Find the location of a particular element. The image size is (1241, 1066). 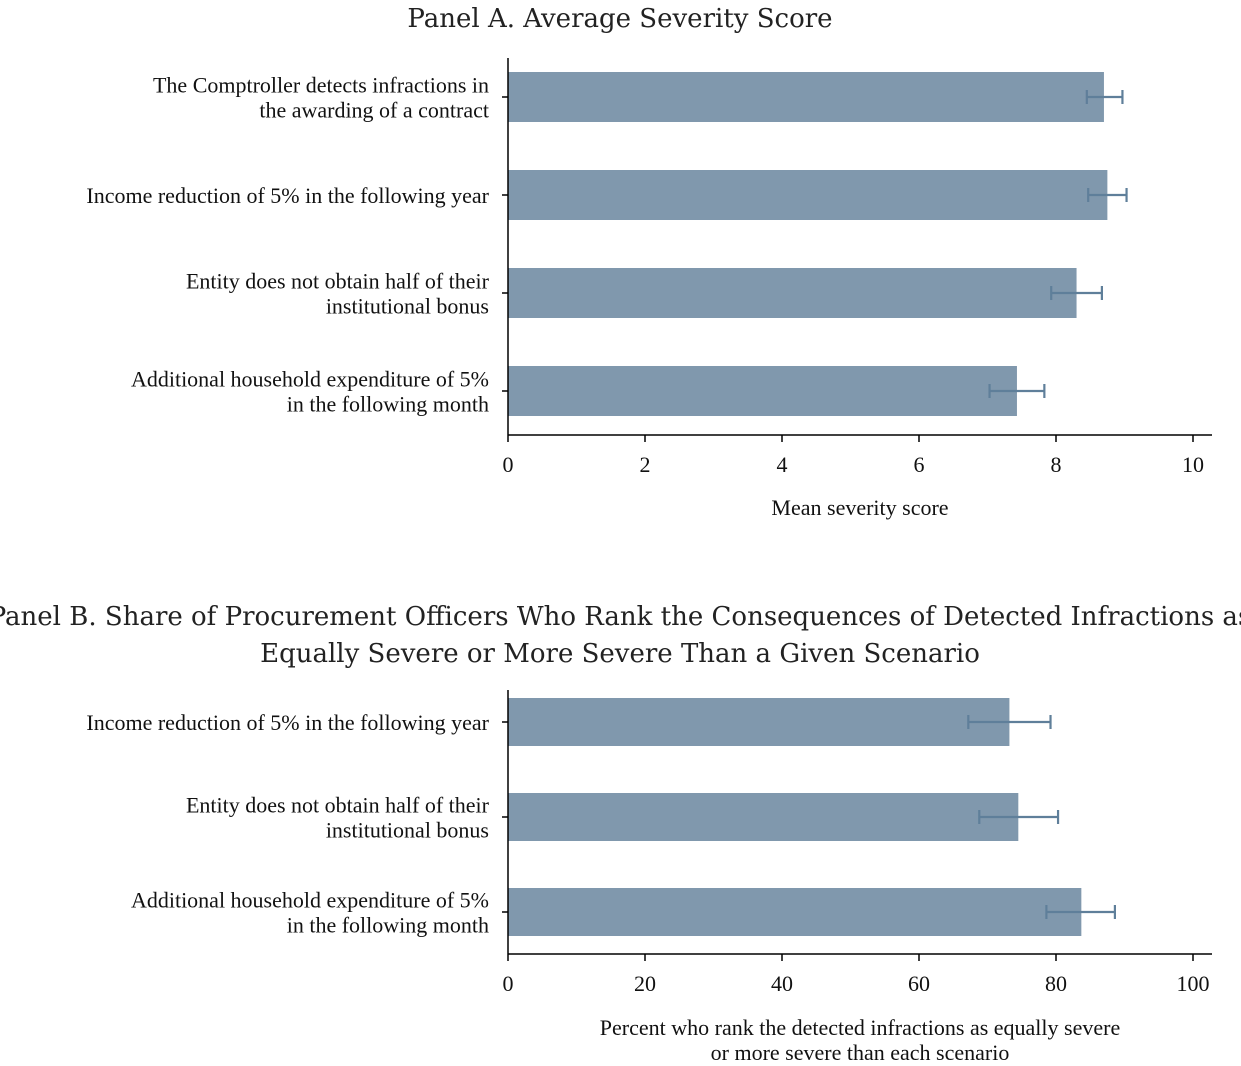

category-label: The Comptroller detects infractions in is located at coordinates (321, 85).